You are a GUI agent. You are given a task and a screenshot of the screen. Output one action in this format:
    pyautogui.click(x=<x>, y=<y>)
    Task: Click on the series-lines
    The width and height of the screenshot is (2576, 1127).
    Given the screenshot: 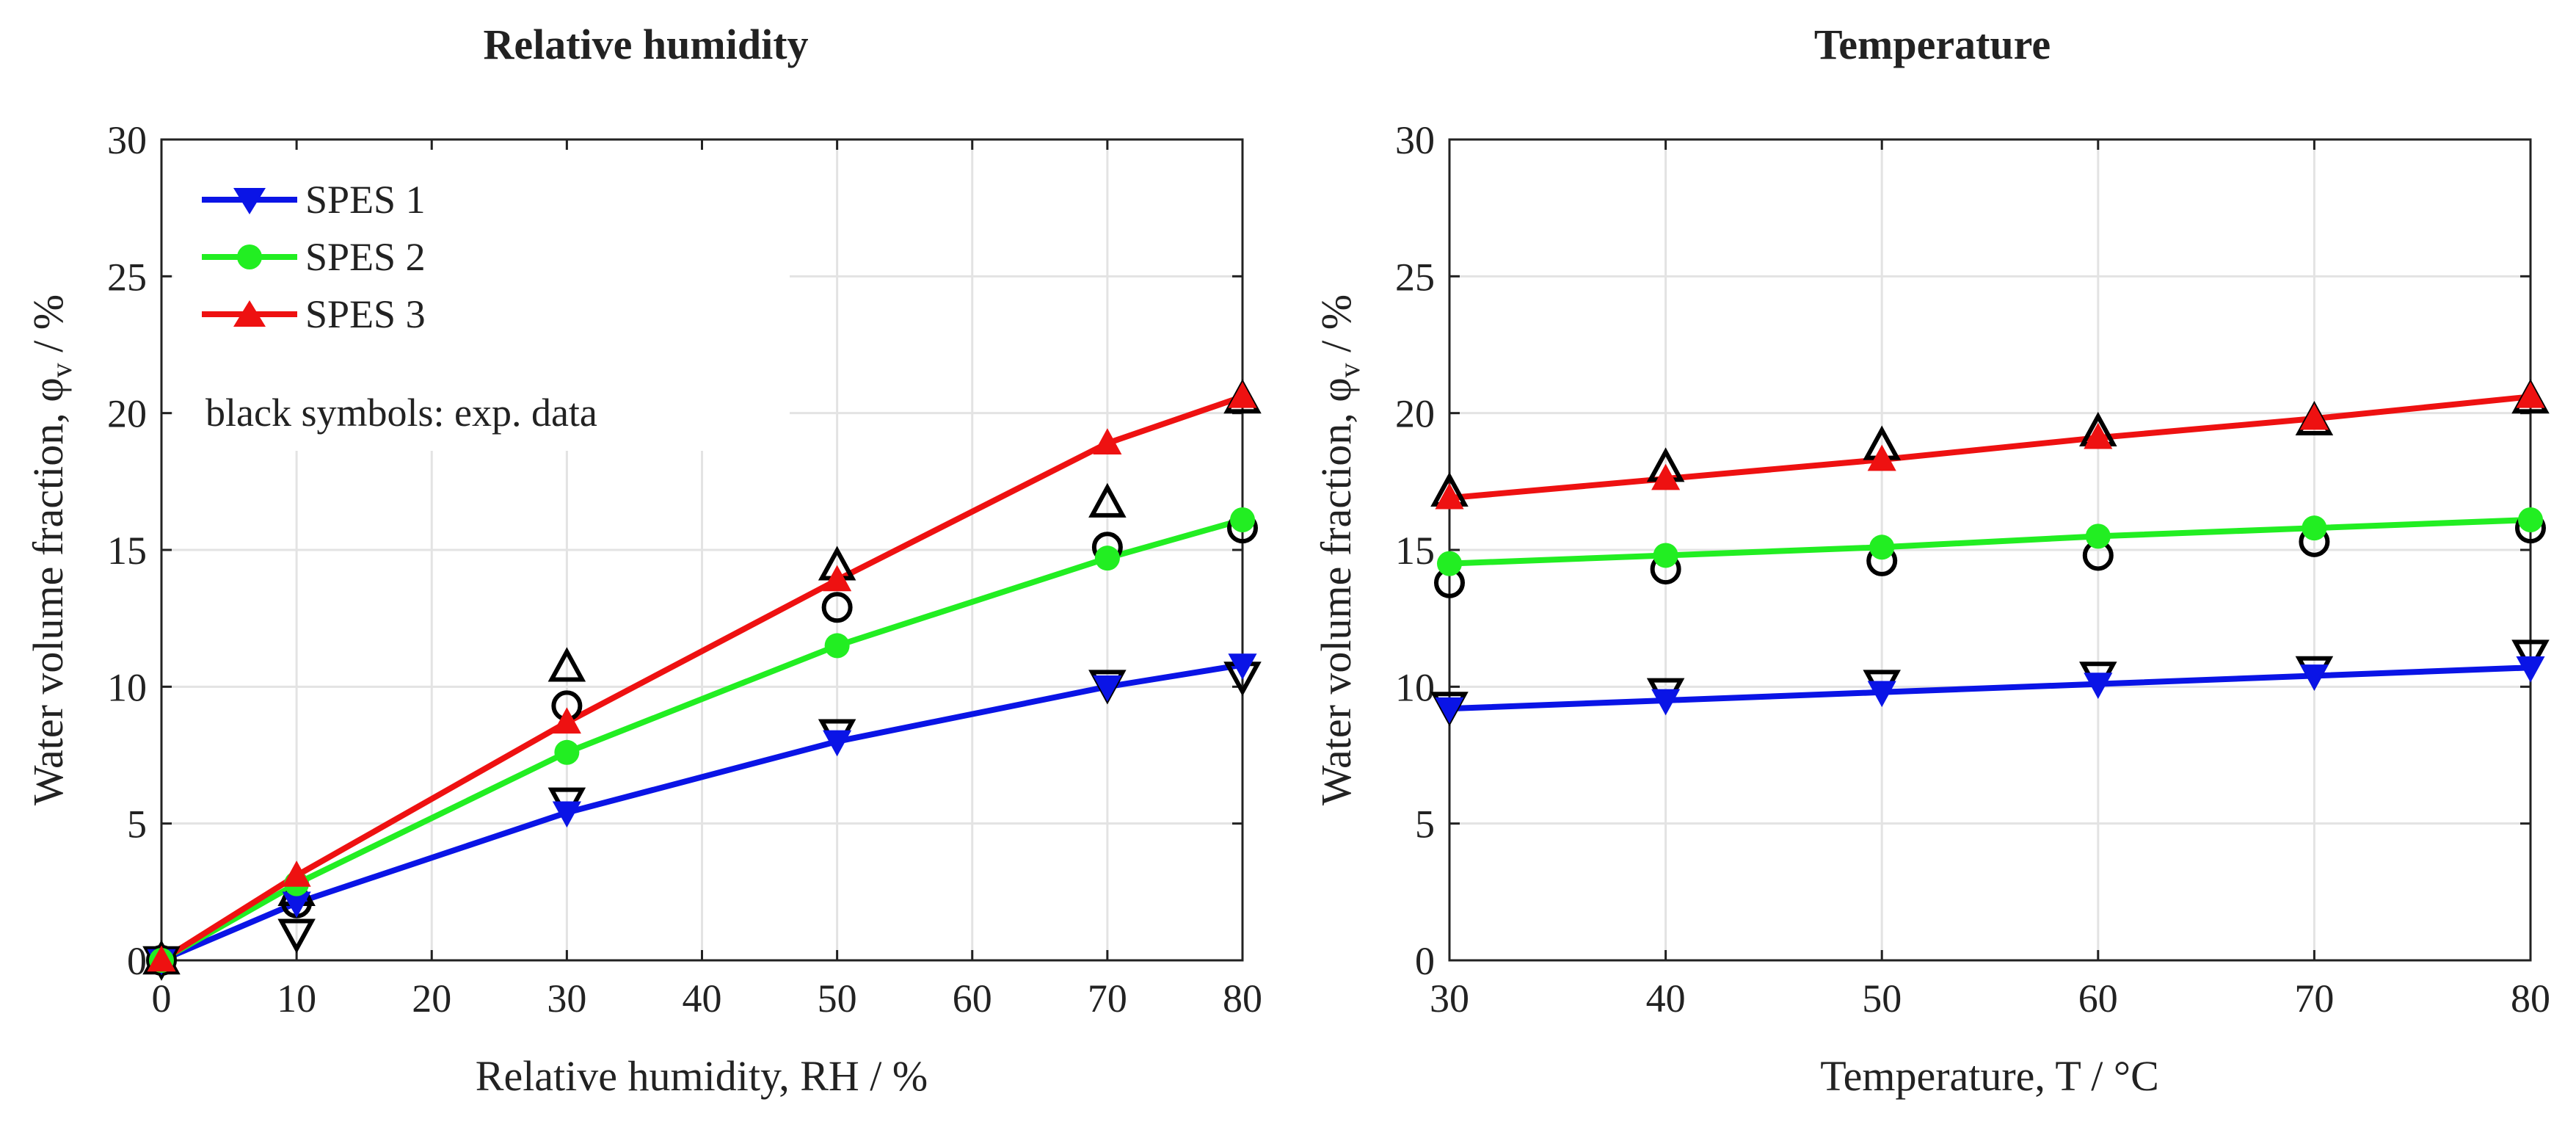 What is the action you would take?
    pyautogui.click(x=1990, y=553)
    